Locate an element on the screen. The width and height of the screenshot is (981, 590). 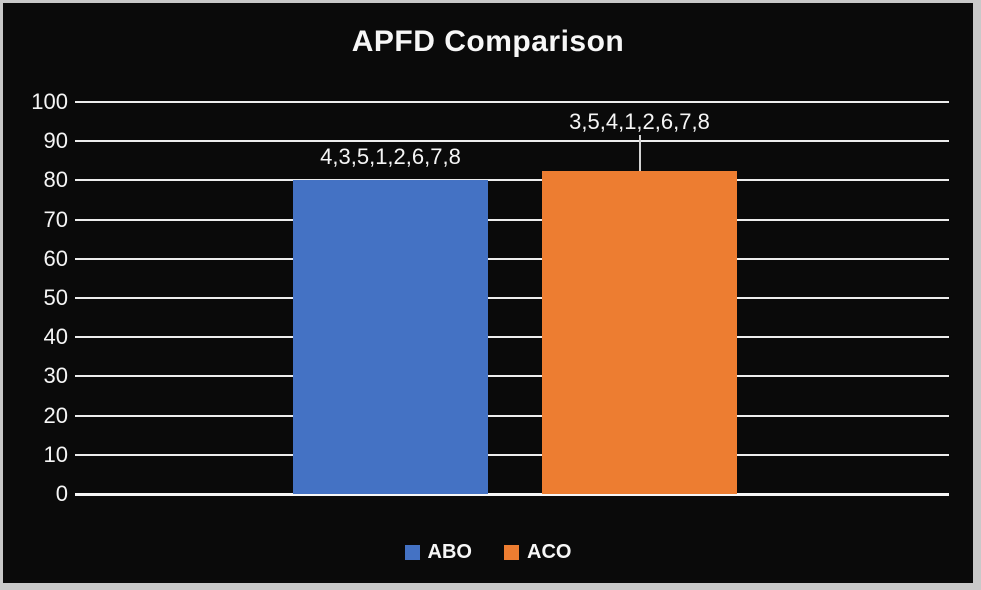
data-label-leader-line is located at coordinates (639, 153).